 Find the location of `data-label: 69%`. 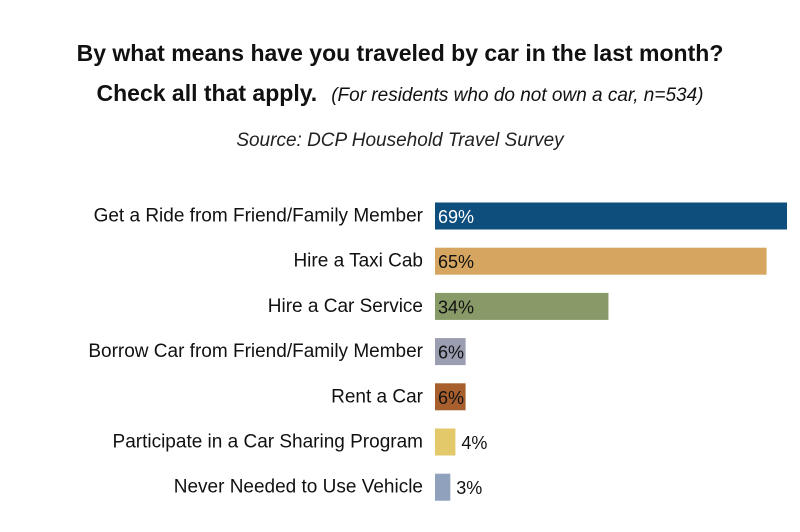

data-label: 69% is located at coordinates (456, 217).